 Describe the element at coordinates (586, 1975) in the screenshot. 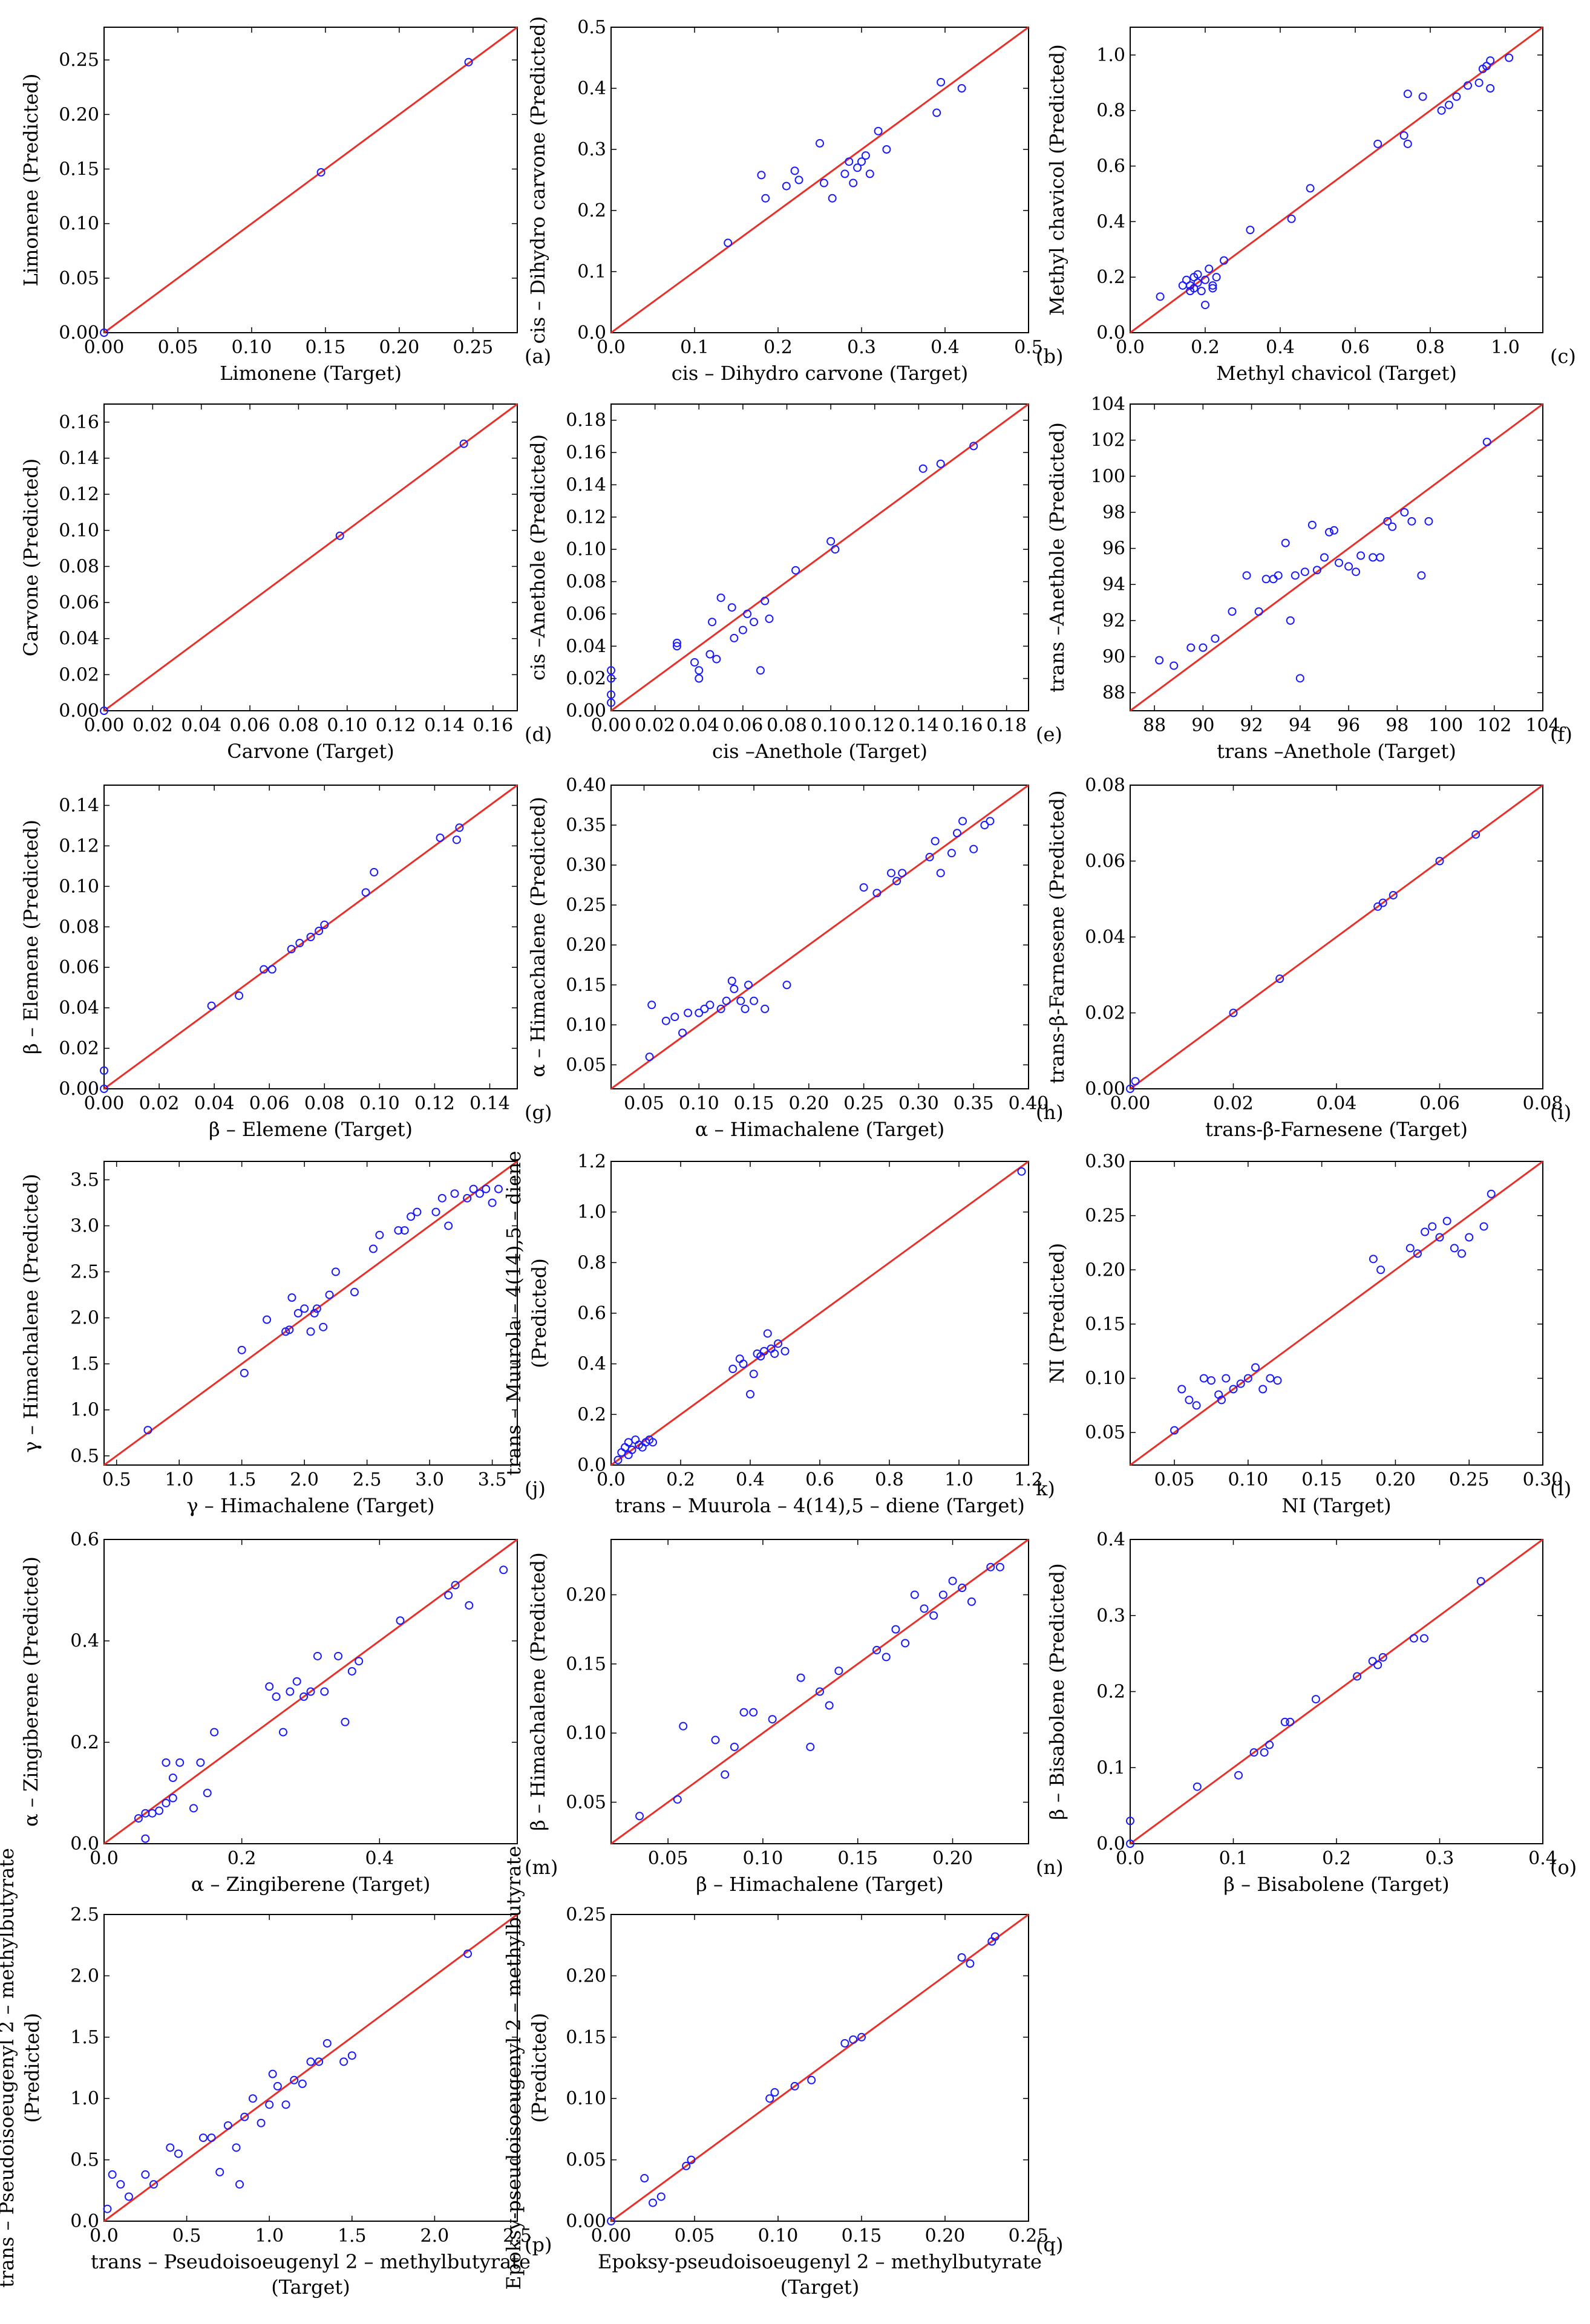

I see `y-tick-label: 0.20` at that location.